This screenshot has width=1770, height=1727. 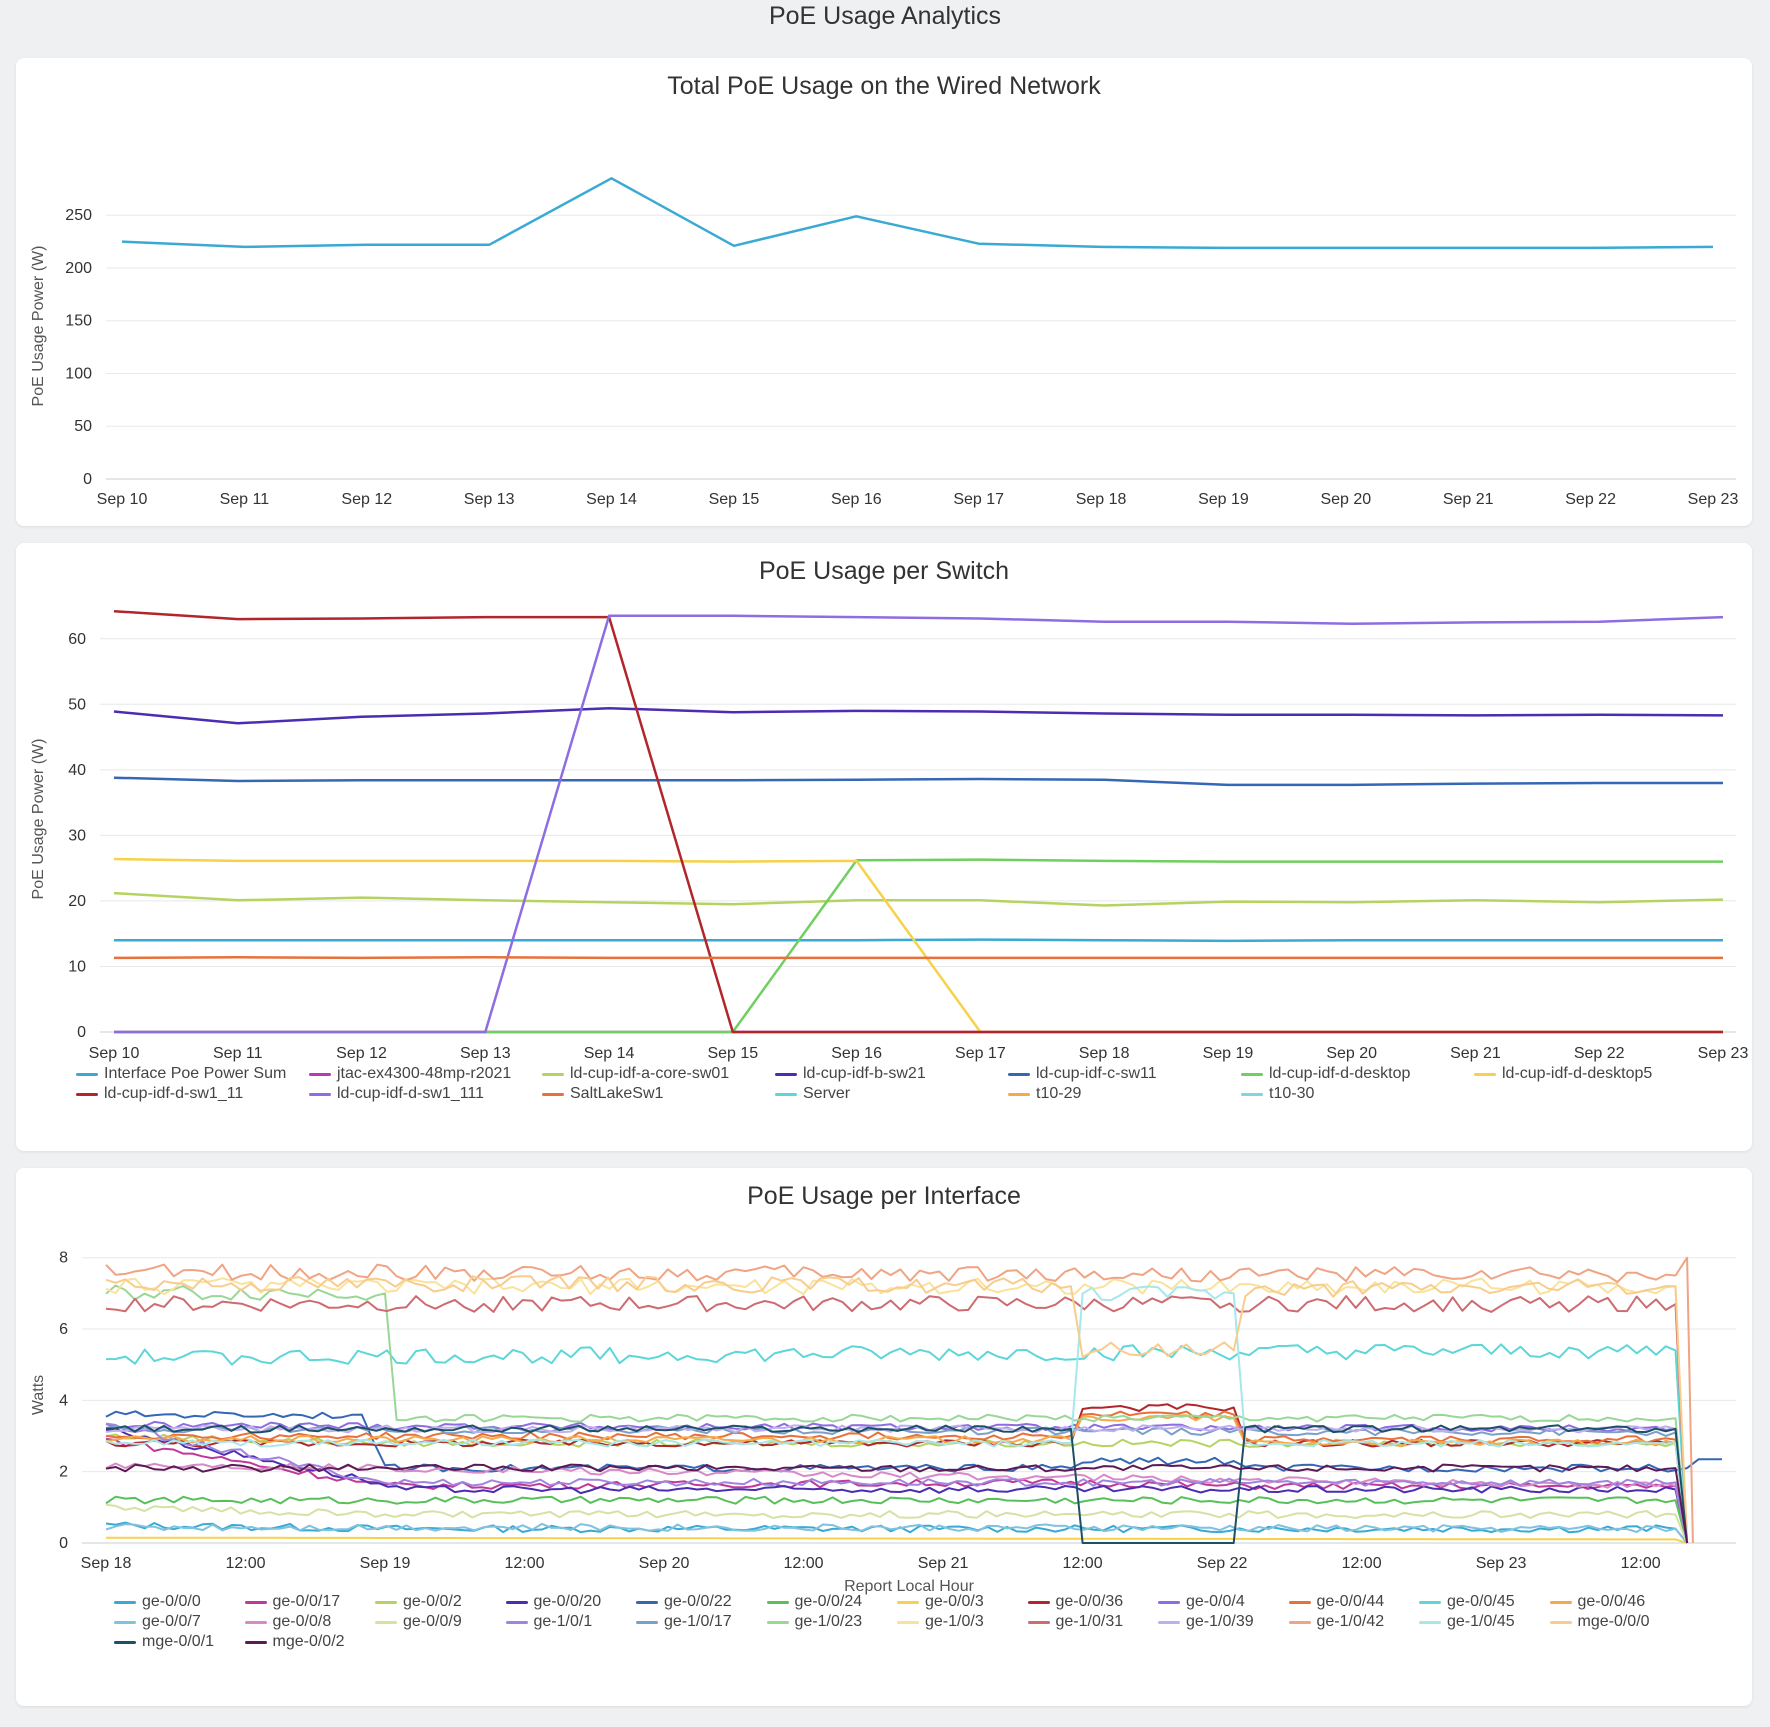 What do you see at coordinates (78, 215) in the screenshot?
I see `y-tick-label: 250` at bounding box center [78, 215].